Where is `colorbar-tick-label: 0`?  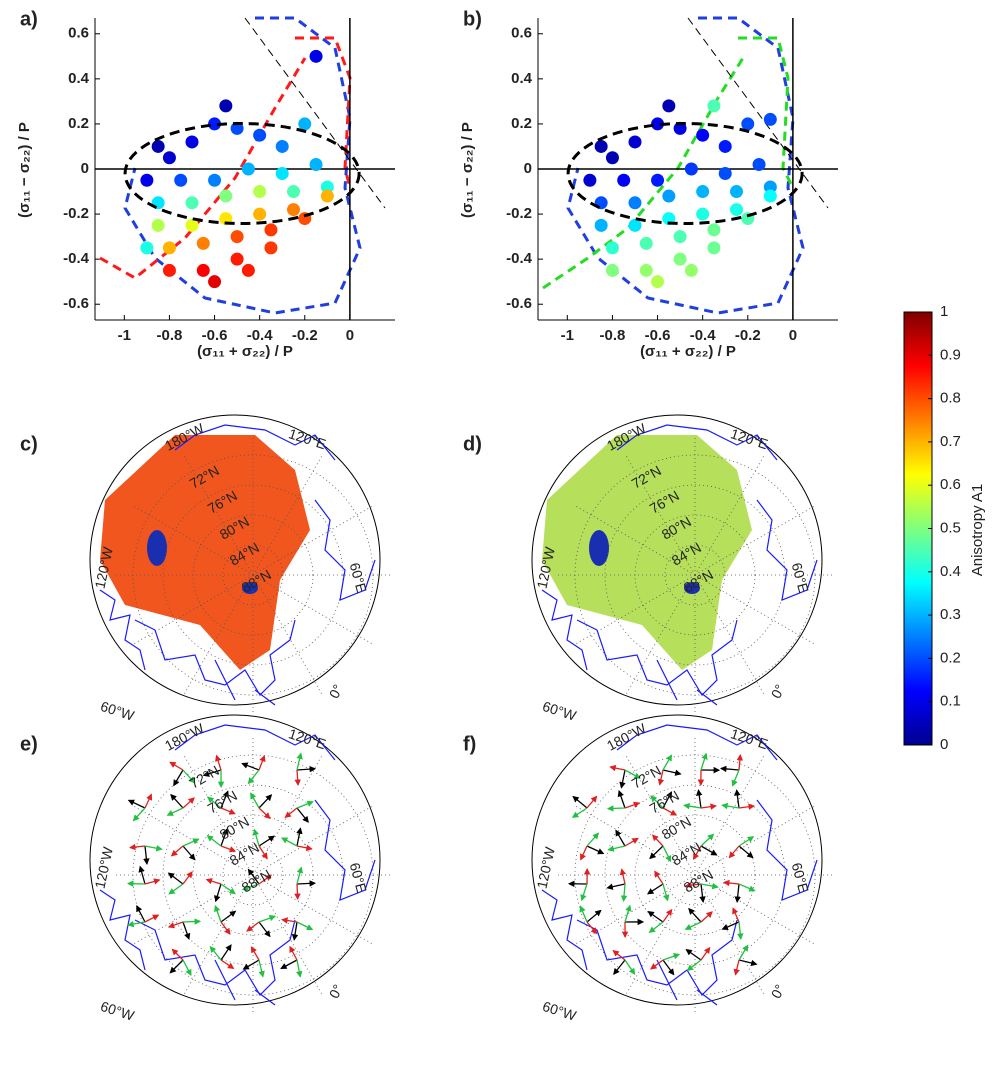
colorbar-tick-label: 0 is located at coordinates (944, 744).